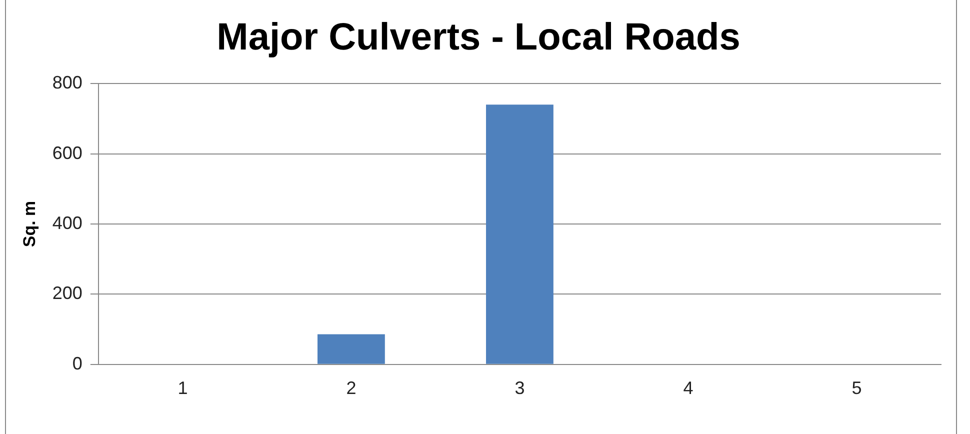 Image resolution: width=970 pixels, height=434 pixels. What do you see at coordinates (29, 224) in the screenshot?
I see `y-axis-title: Sq. m` at bounding box center [29, 224].